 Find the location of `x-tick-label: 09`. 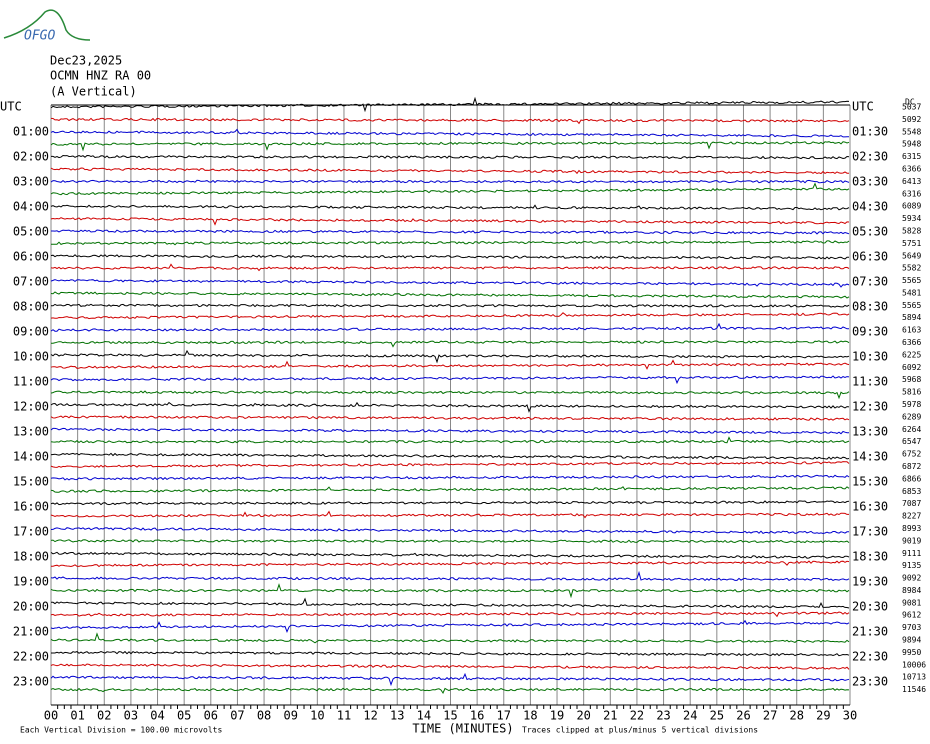

x-tick-label: 09 is located at coordinates (290, 716).